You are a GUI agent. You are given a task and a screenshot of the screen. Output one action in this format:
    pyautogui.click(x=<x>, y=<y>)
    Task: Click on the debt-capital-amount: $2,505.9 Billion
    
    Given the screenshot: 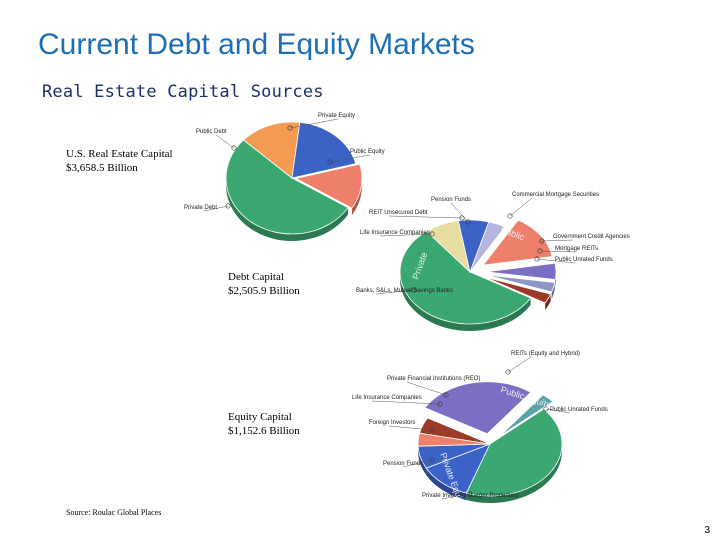 What is the action you would take?
    pyautogui.click(x=264, y=291)
    